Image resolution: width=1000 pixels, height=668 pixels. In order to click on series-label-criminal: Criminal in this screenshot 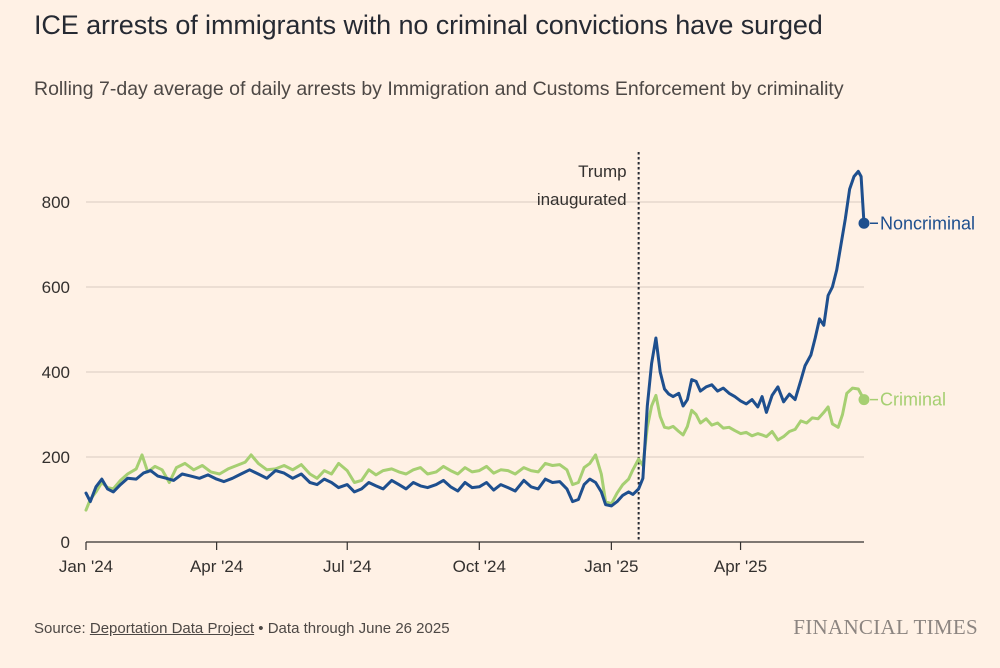, I will do `click(913, 400)`.